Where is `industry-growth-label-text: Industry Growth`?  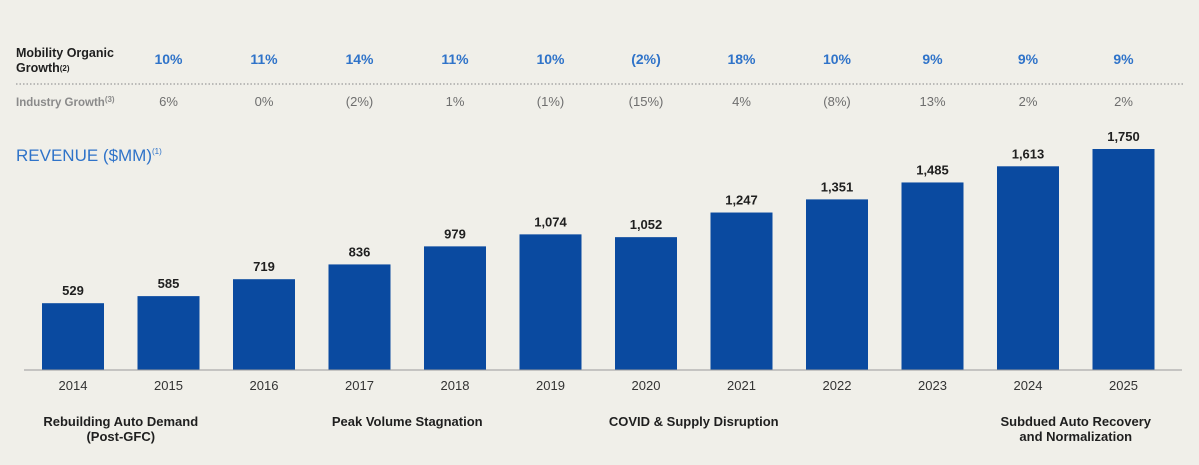 industry-growth-label-text: Industry Growth is located at coordinates (60, 103).